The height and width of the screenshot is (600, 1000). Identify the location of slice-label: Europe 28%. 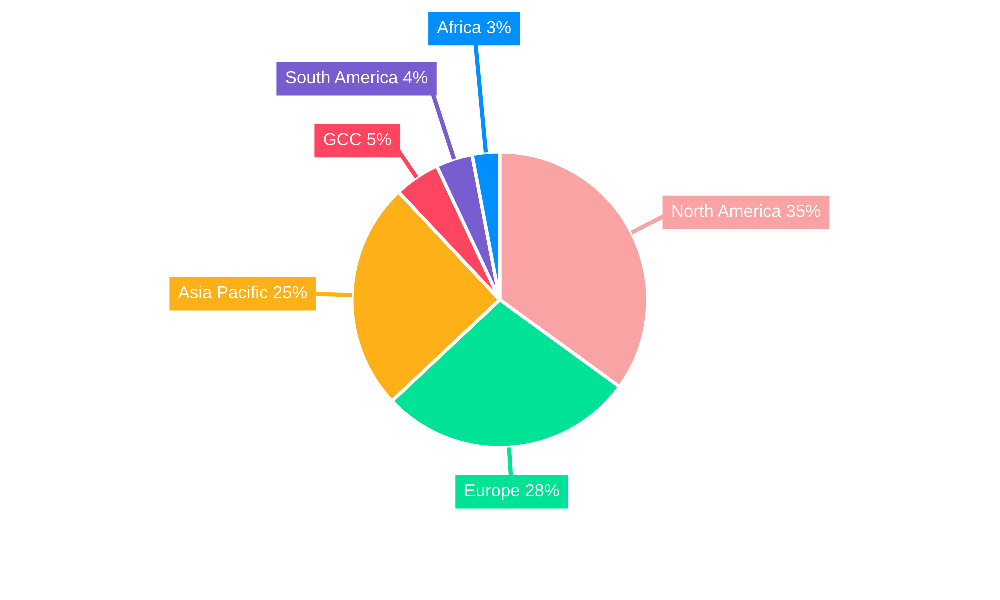
(513, 492).